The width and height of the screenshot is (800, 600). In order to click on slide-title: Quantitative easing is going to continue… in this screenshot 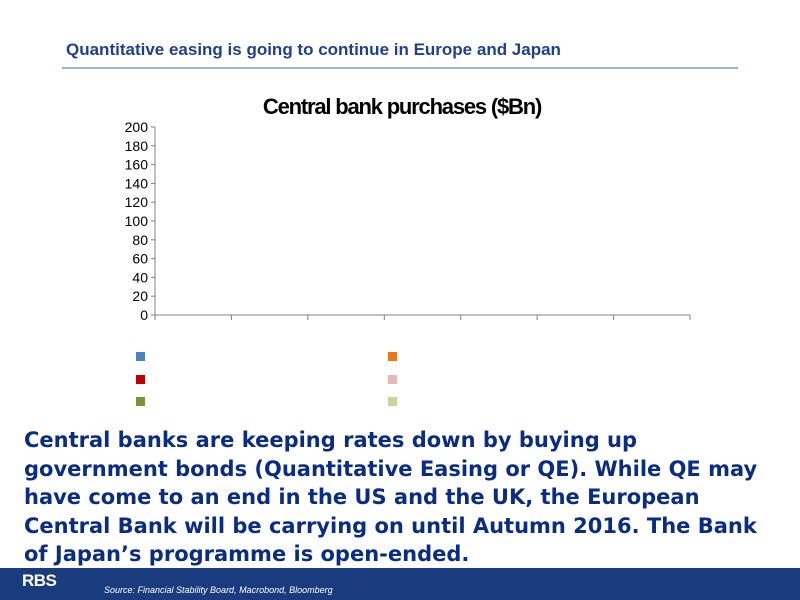, I will do `click(313, 49)`.